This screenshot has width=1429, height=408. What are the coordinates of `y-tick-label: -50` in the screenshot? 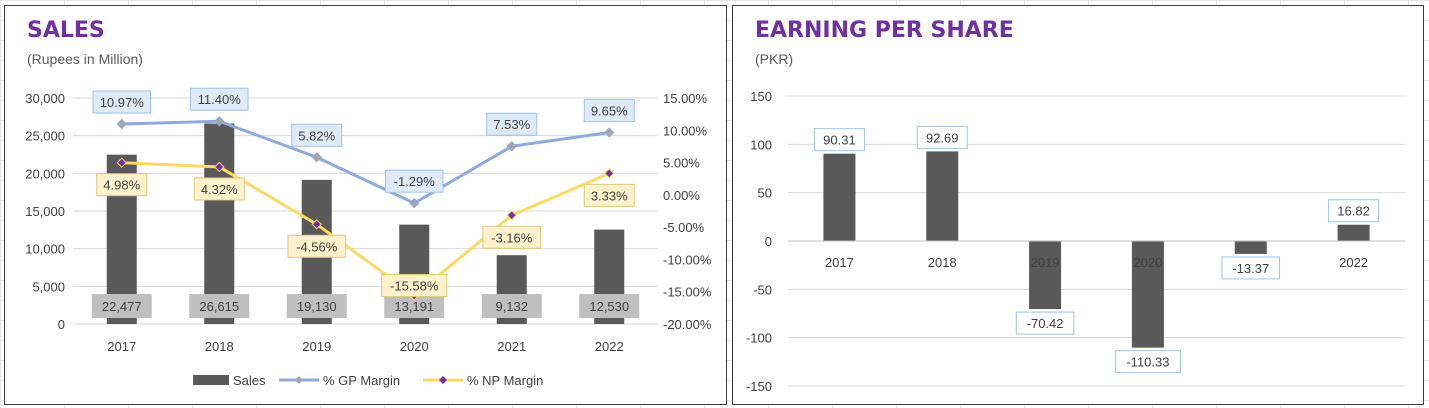 It's located at (762, 289).